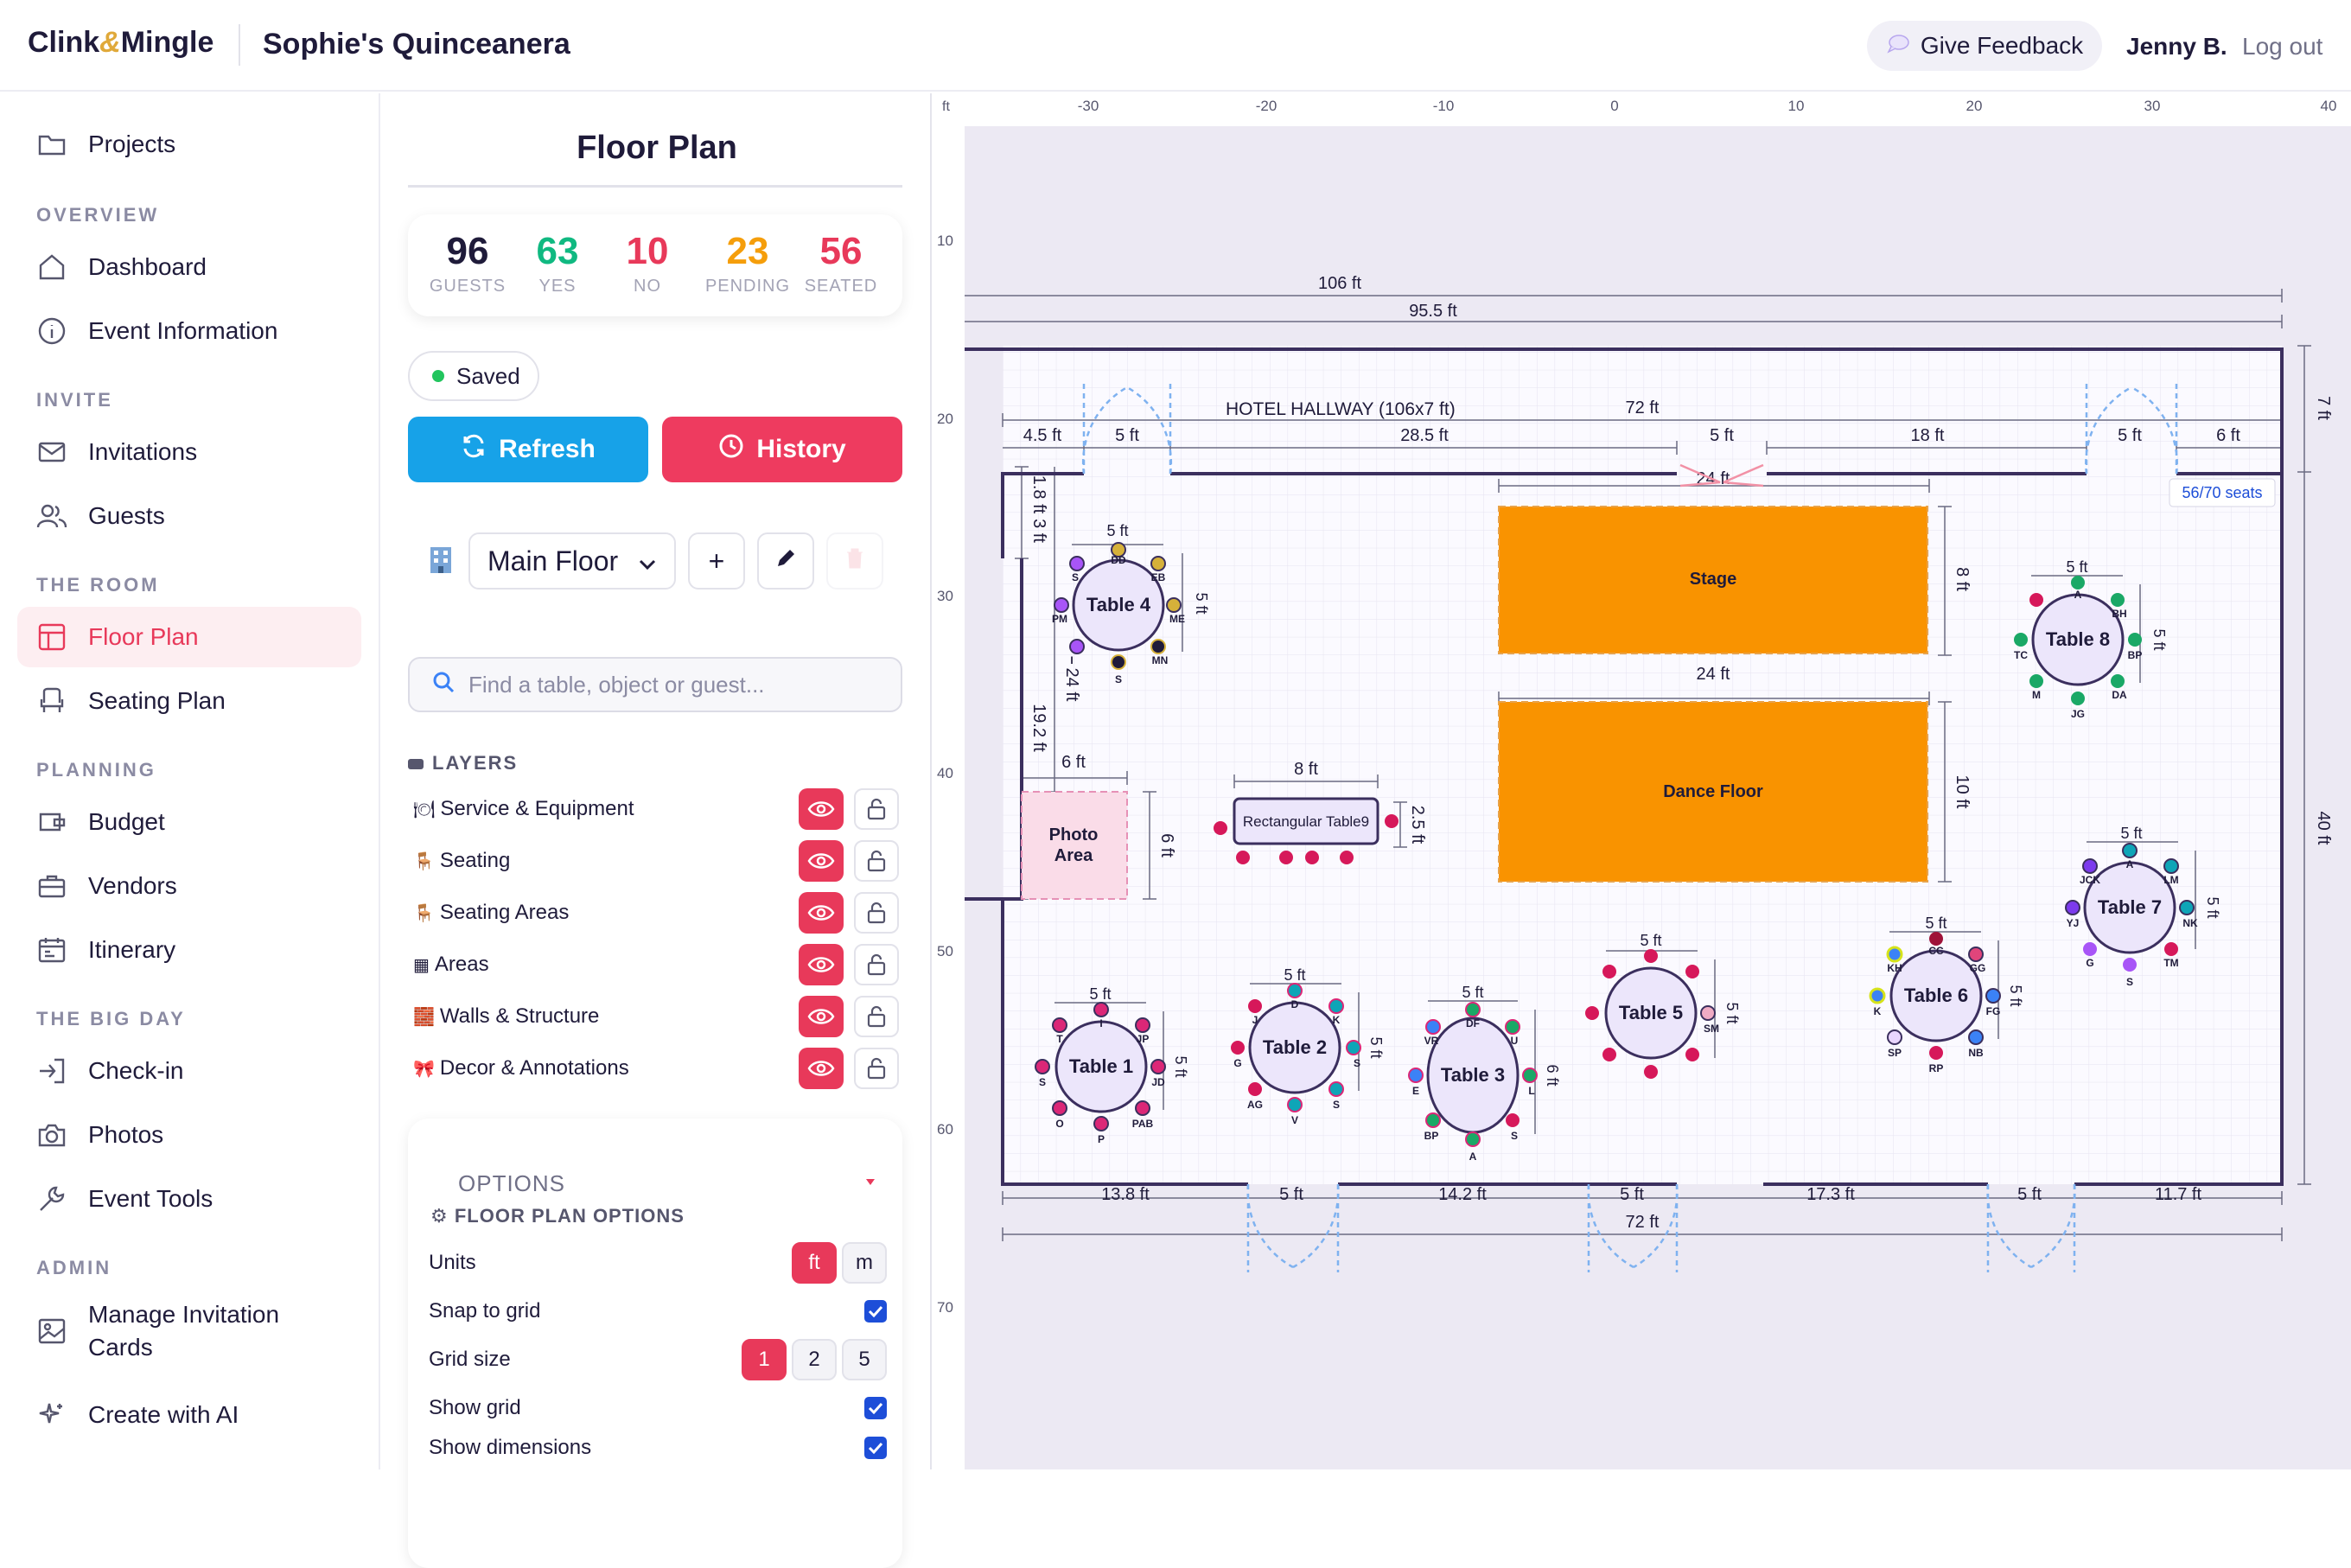 The image size is (2351, 1568). Describe the element at coordinates (189, 1071) in the screenshot. I see `sidebar-item-check-in: Check-in` at that location.